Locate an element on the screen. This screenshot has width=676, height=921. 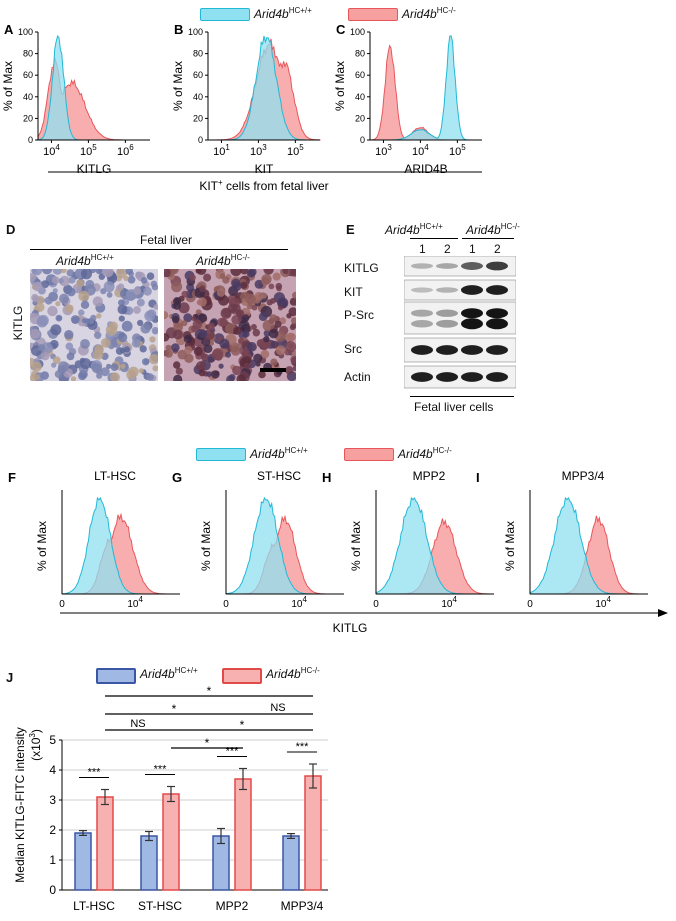
blot-frame is located at coordinates (460, 266).